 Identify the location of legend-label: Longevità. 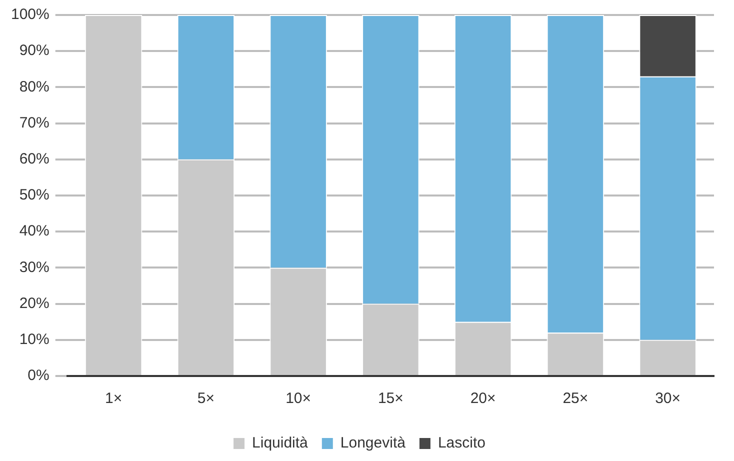
(373, 443).